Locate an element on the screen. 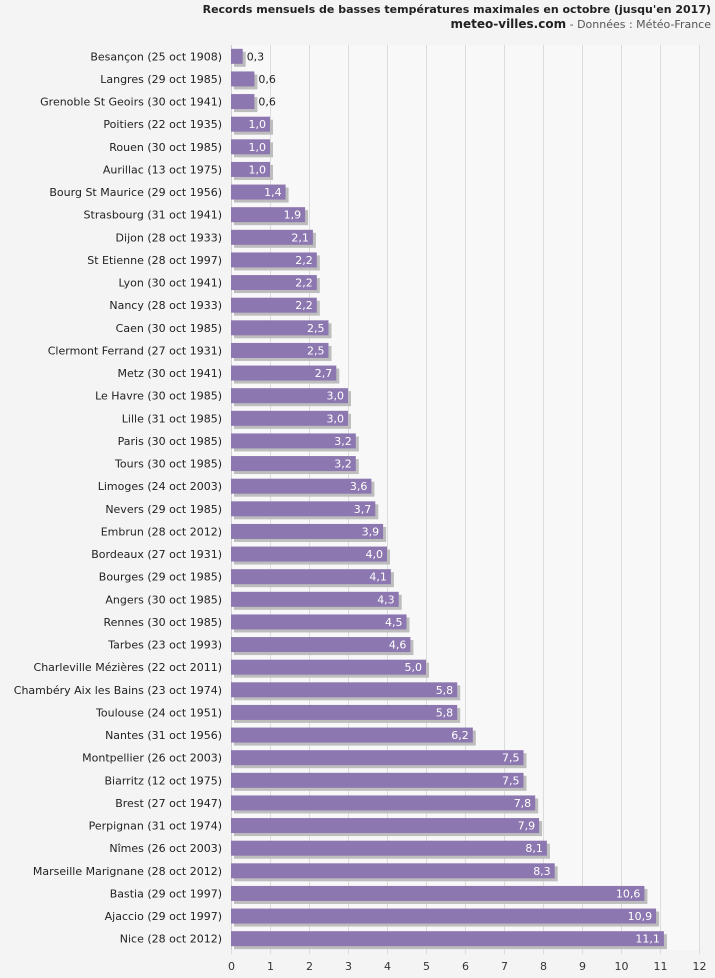 The width and height of the screenshot is (715, 978). value-label: 4,6 is located at coordinates (398, 645).